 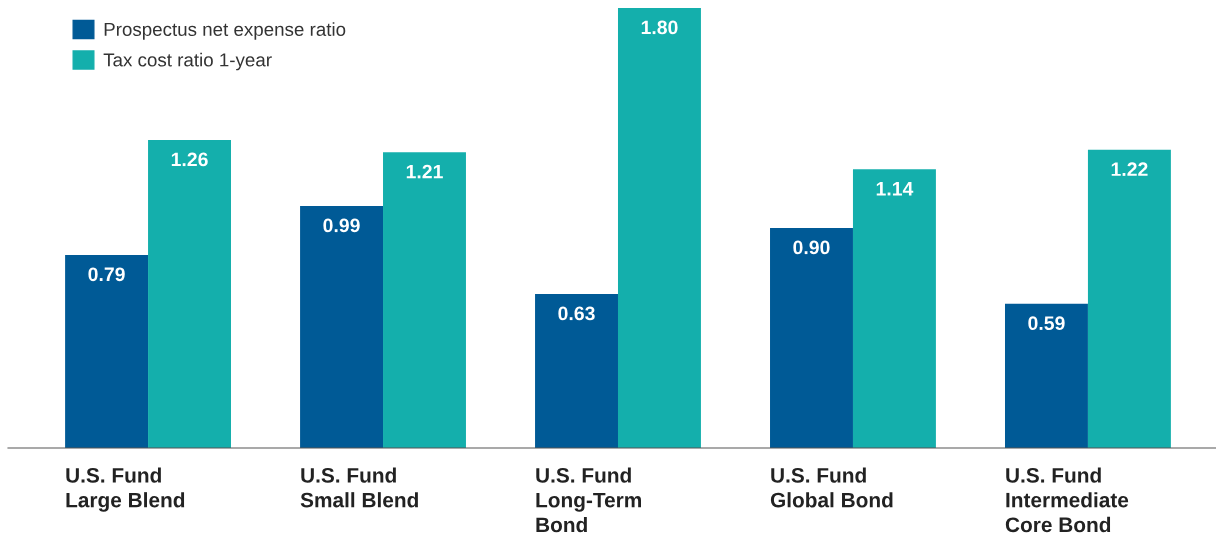 I want to click on legend-label: Tax cost ratio 1-year, so click(x=187, y=61).